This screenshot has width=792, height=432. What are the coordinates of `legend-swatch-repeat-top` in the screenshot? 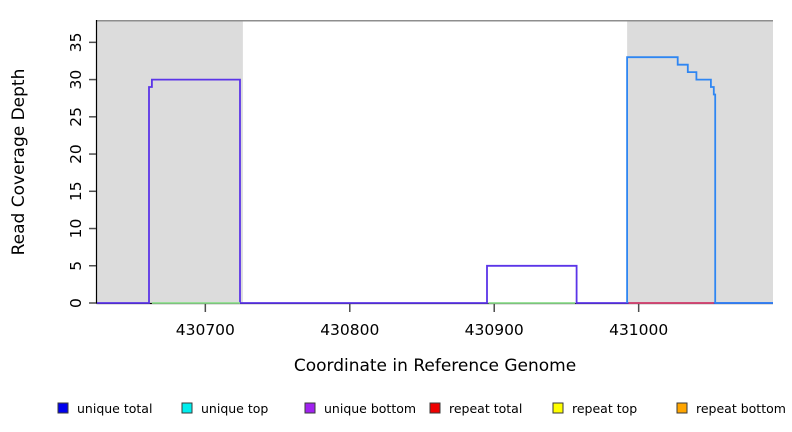 It's located at (558, 408).